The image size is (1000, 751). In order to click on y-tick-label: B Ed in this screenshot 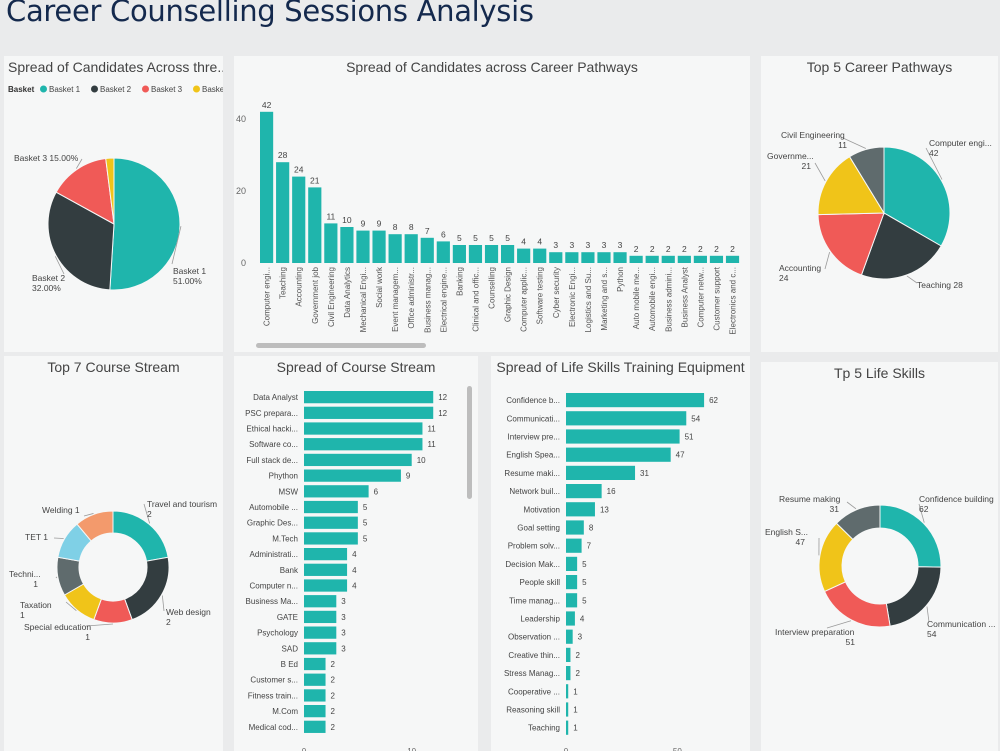, I will do `click(289, 664)`.